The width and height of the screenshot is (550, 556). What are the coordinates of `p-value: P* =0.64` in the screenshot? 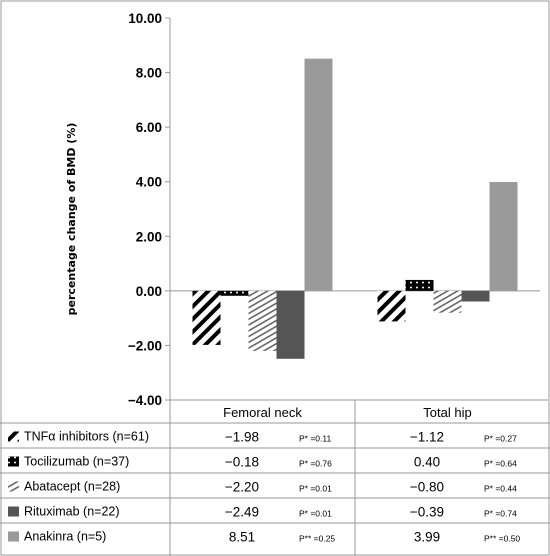 It's located at (500, 464).